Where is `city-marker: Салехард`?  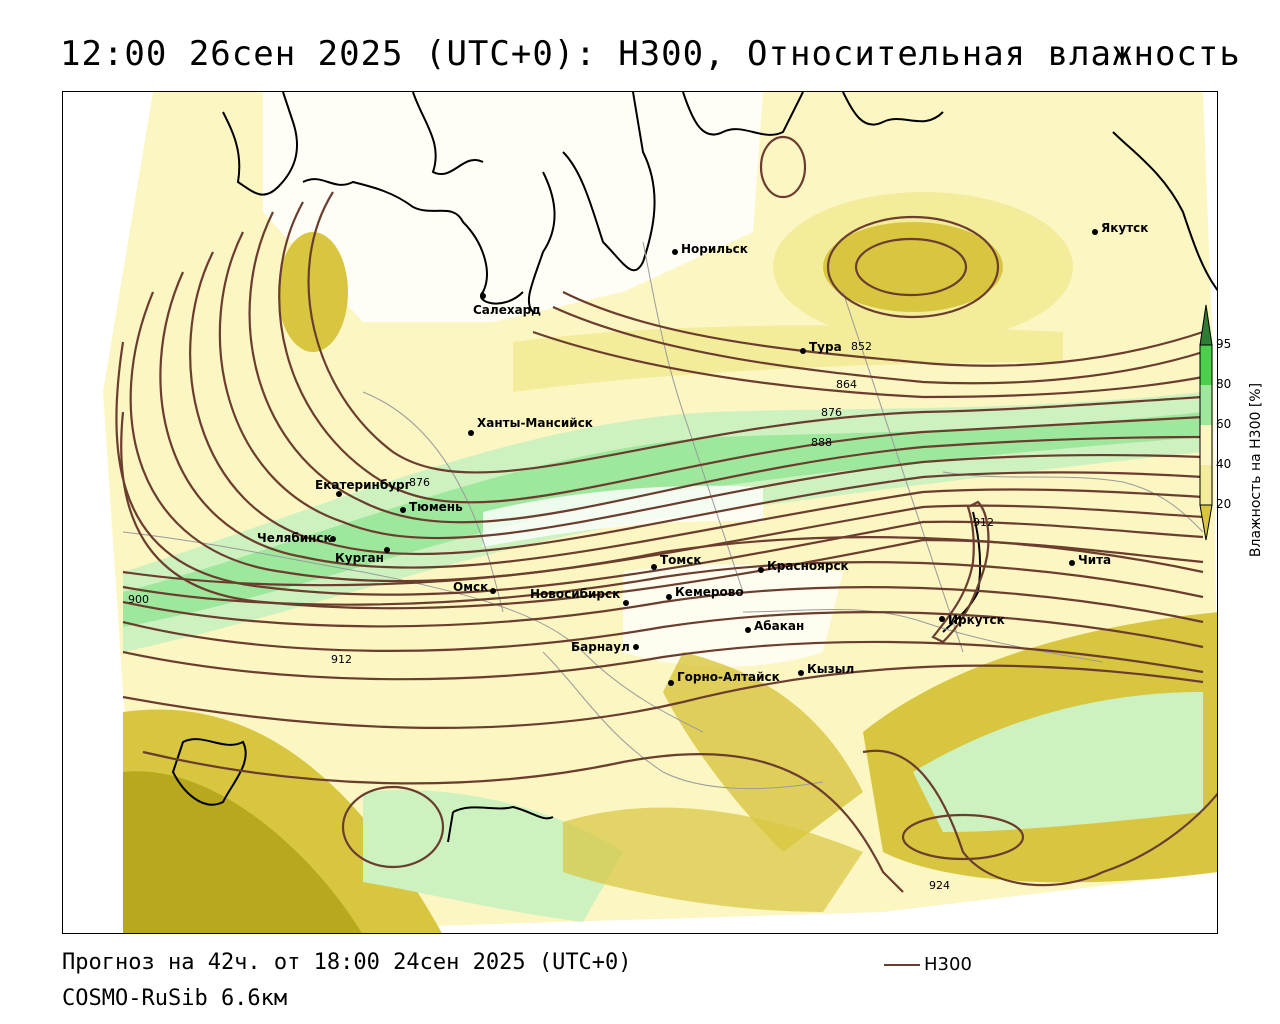
city-marker: Салехард is located at coordinates (507, 305).